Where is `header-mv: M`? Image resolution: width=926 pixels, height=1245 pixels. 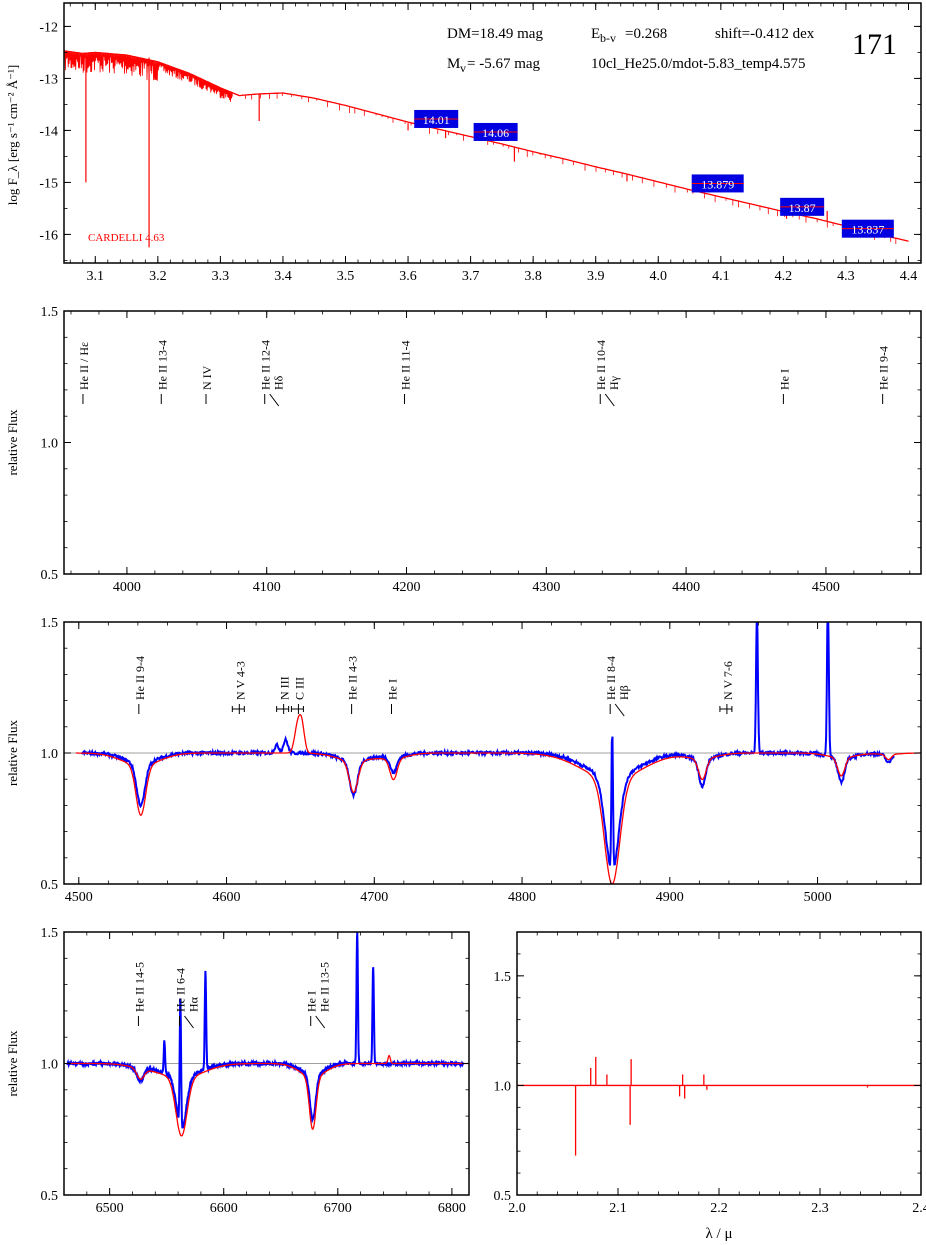
header-mv: M is located at coordinates (453, 64).